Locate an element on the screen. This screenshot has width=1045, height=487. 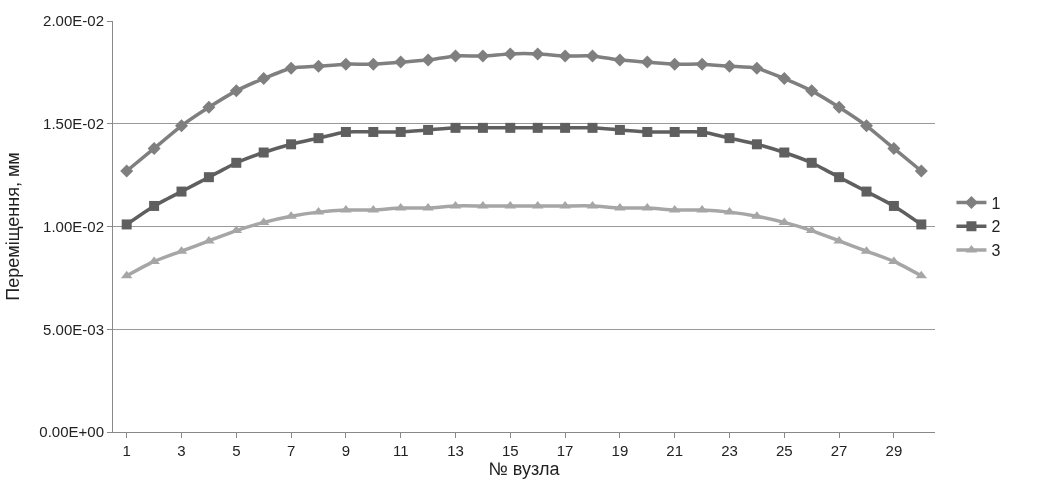
x-tick-label: 17 is located at coordinates (565, 450).